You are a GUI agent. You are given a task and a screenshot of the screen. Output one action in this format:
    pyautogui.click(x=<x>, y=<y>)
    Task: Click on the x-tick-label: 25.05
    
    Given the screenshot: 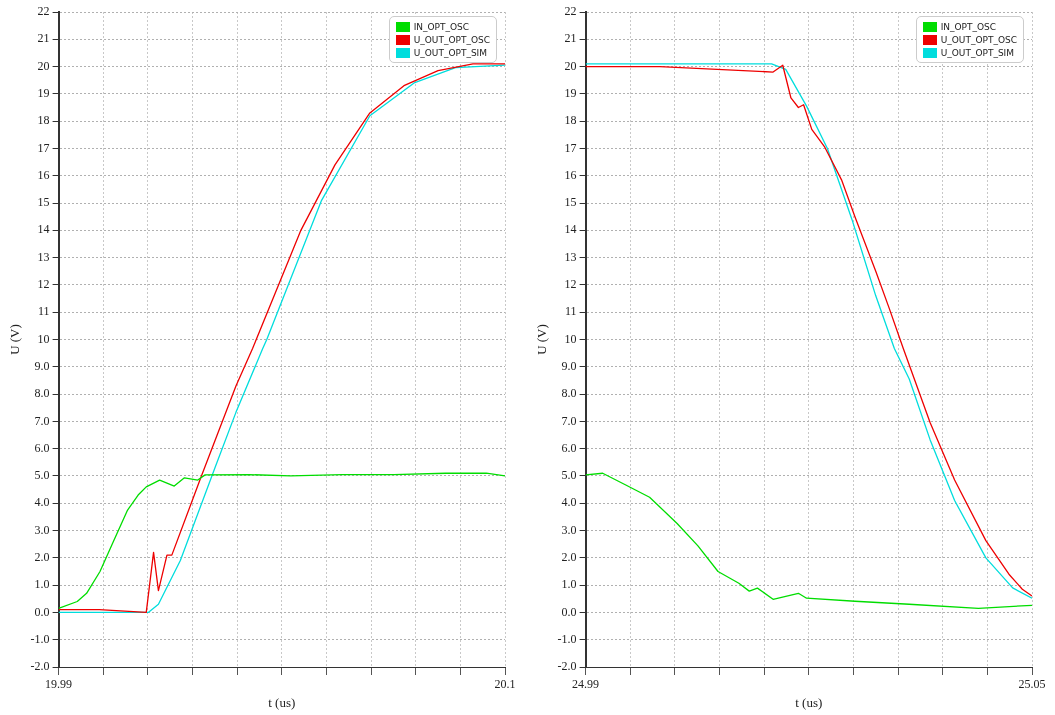 What is the action you would take?
    pyautogui.click(x=1032, y=684)
    